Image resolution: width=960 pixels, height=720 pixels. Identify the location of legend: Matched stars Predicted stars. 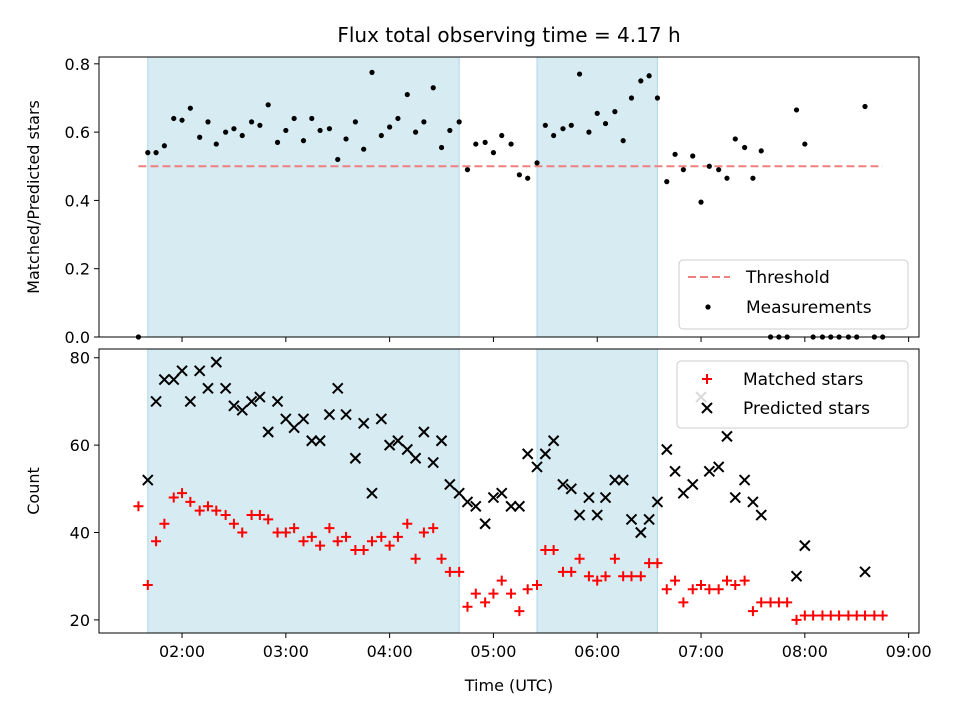
(792, 394).